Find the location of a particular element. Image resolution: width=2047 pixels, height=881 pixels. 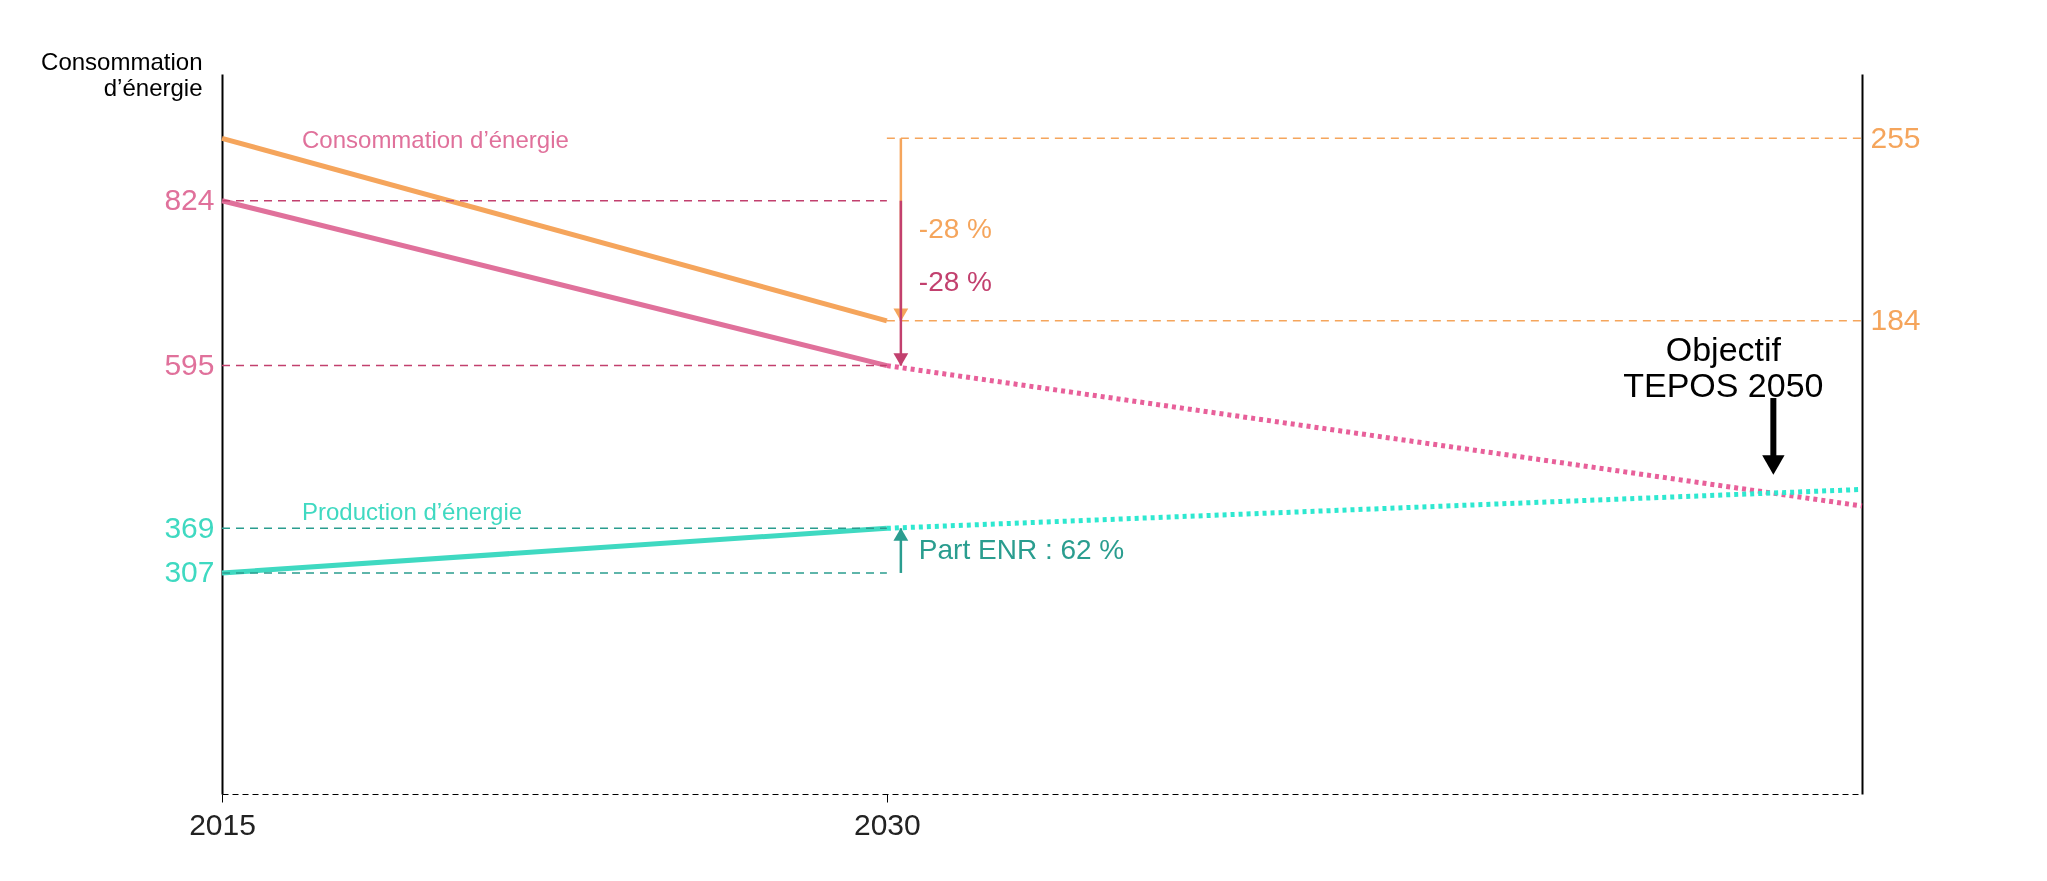

annotation: Objectif TEPOS 2050 is located at coordinates (1723, 367).